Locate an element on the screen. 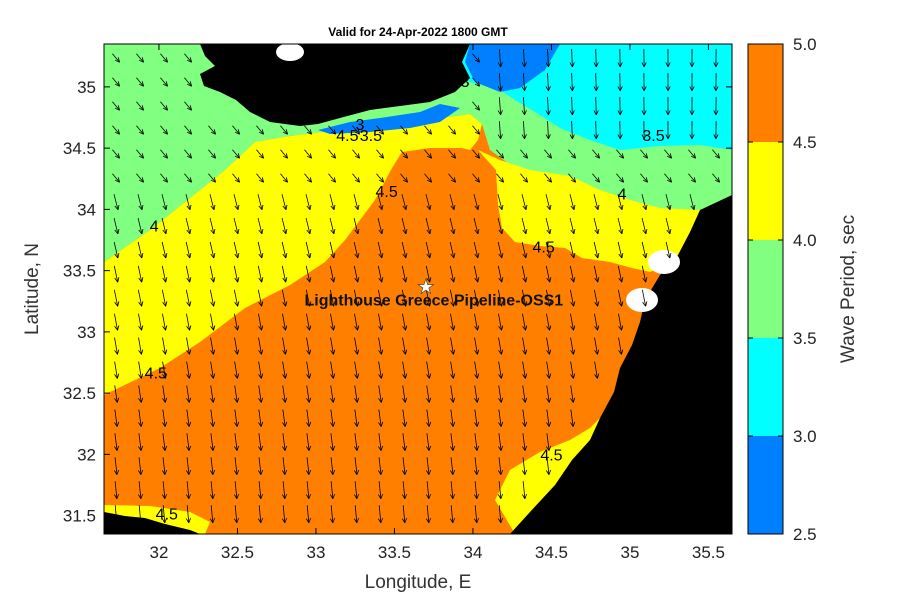 Image resolution: width=900 pixels, height=600 pixels. contour-label: 4 is located at coordinates (622, 195).